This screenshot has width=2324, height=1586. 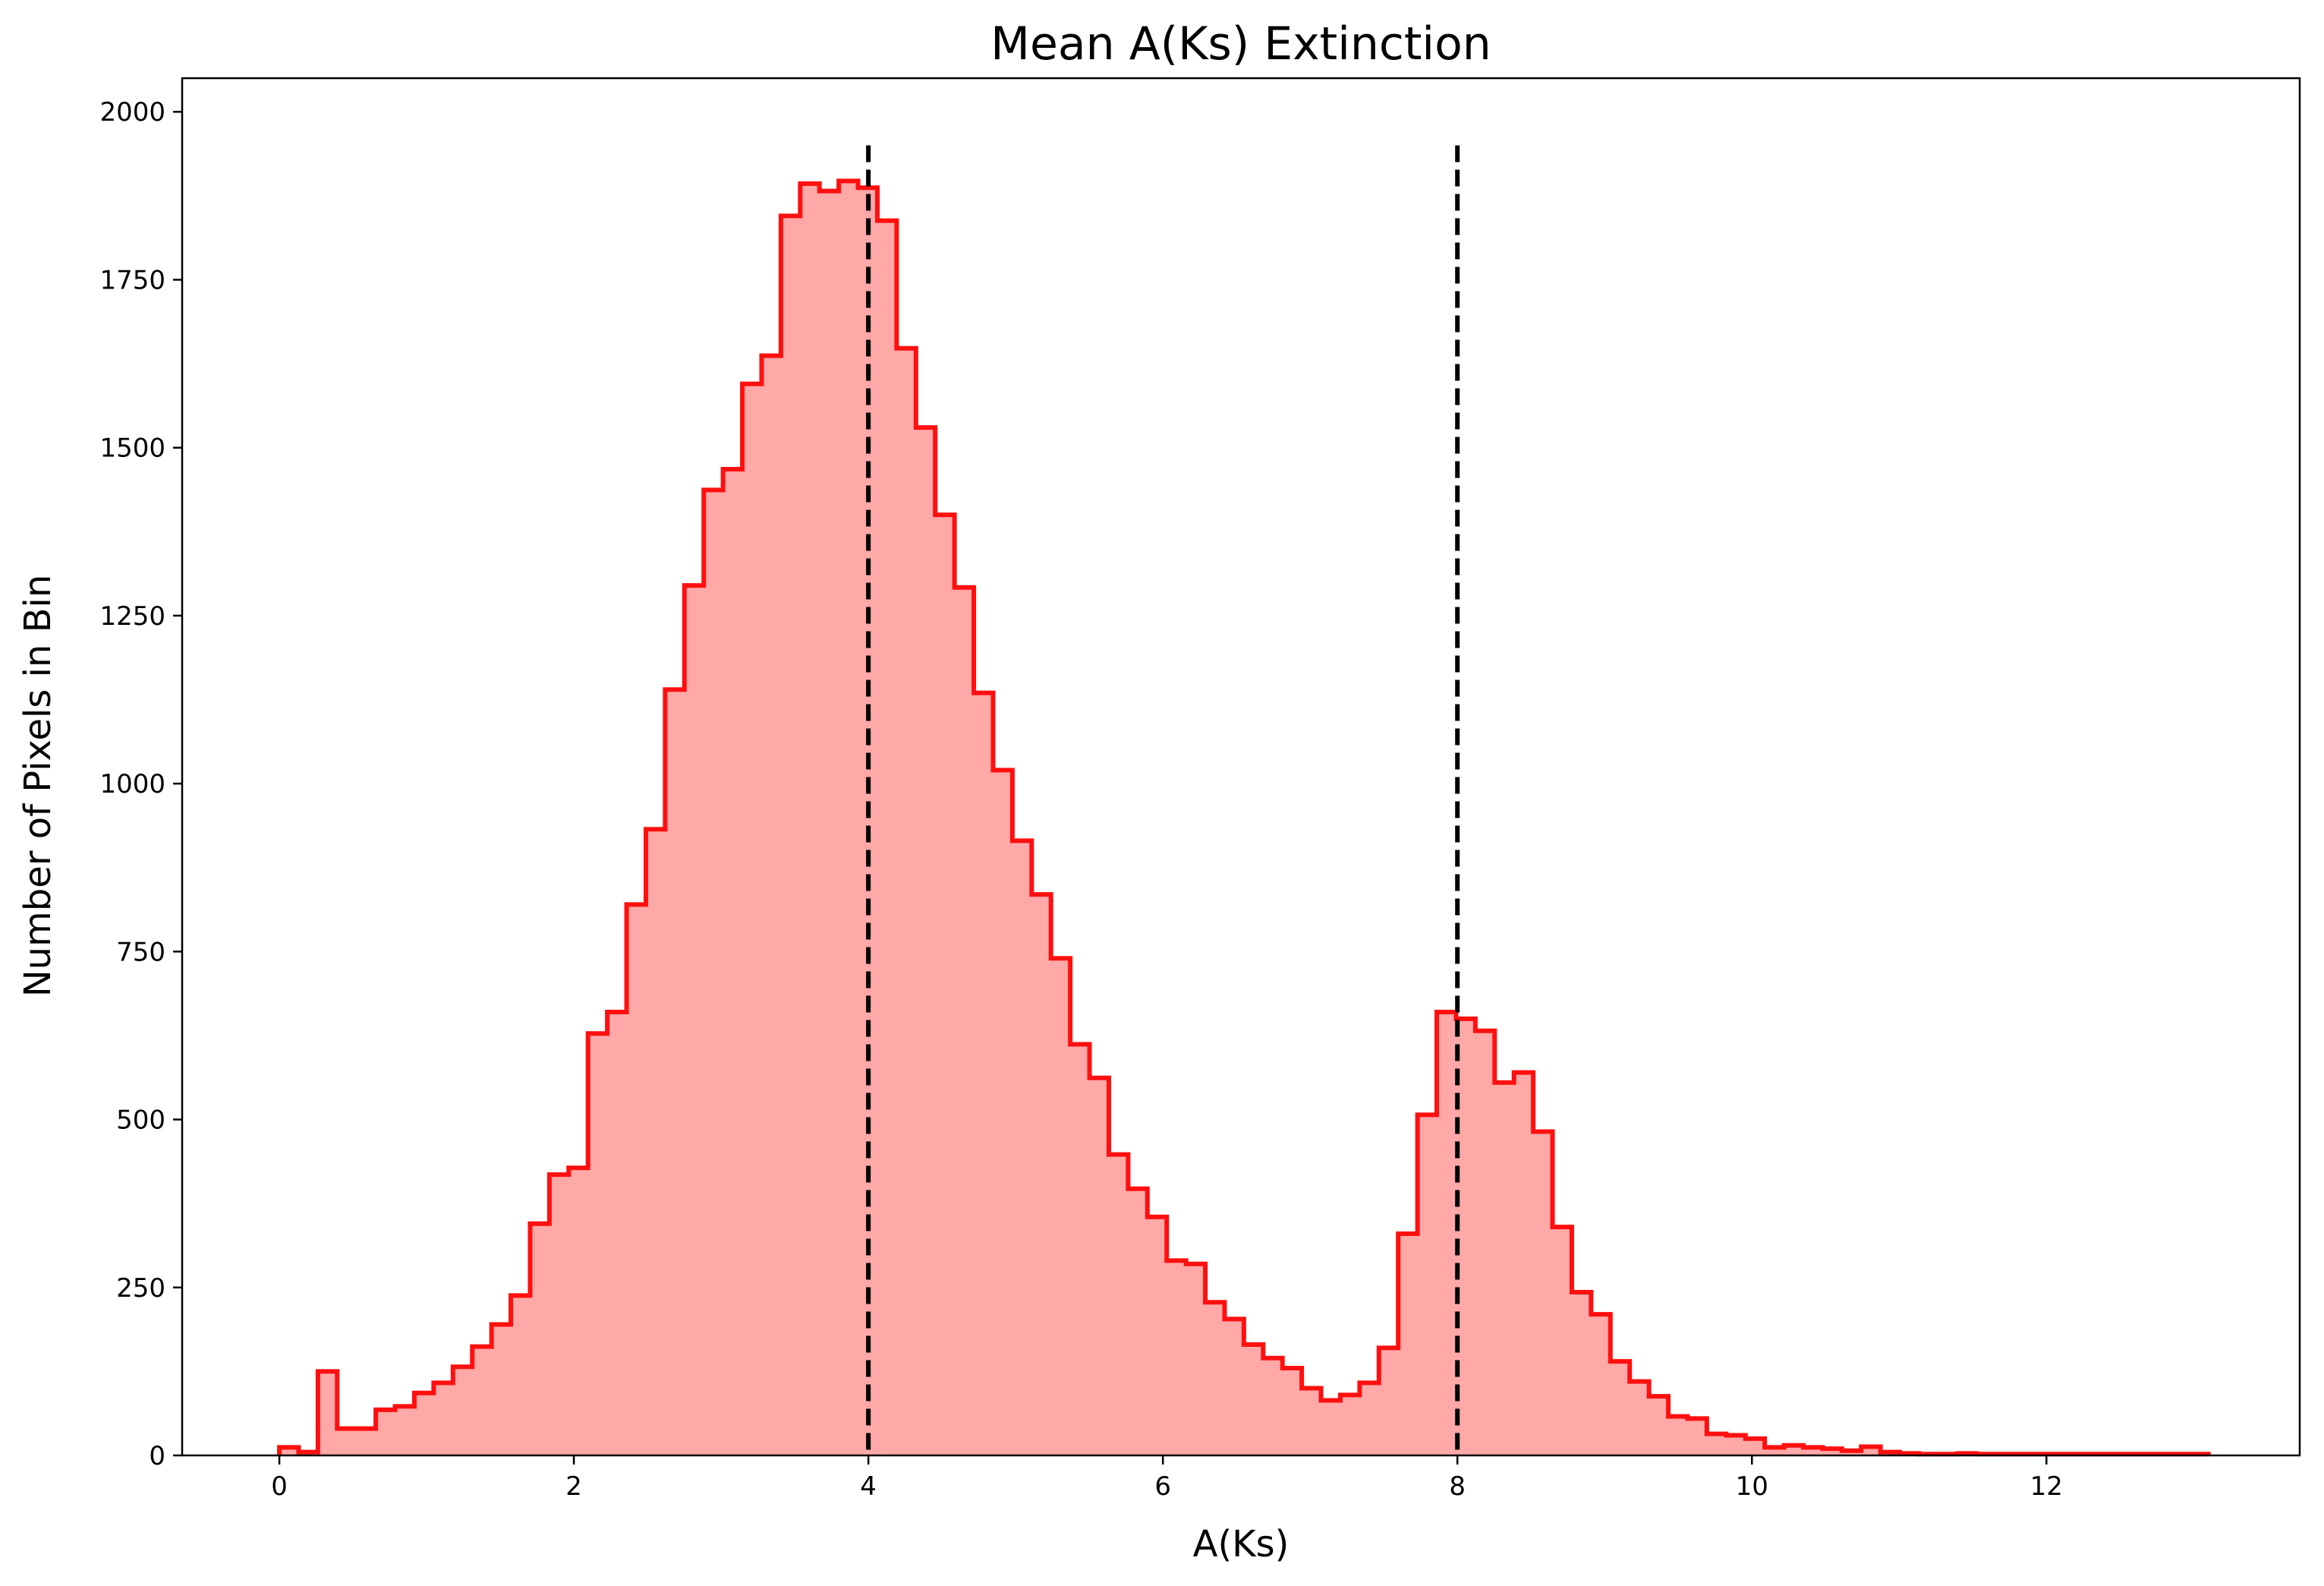 I want to click on y-tick-label: 1000, so click(x=132, y=784).